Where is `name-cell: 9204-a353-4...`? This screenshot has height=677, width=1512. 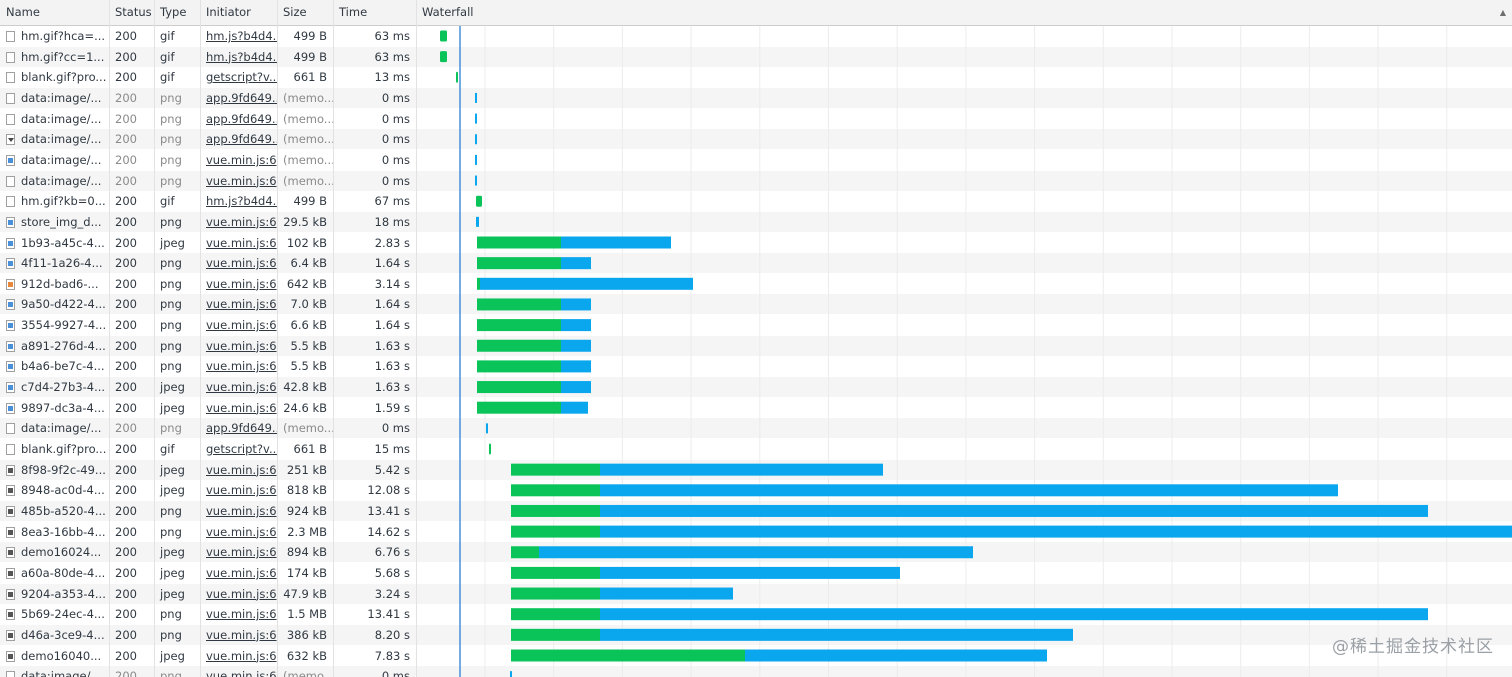 name-cell: 9204-a353-4... is located at coordinates (54, 594).